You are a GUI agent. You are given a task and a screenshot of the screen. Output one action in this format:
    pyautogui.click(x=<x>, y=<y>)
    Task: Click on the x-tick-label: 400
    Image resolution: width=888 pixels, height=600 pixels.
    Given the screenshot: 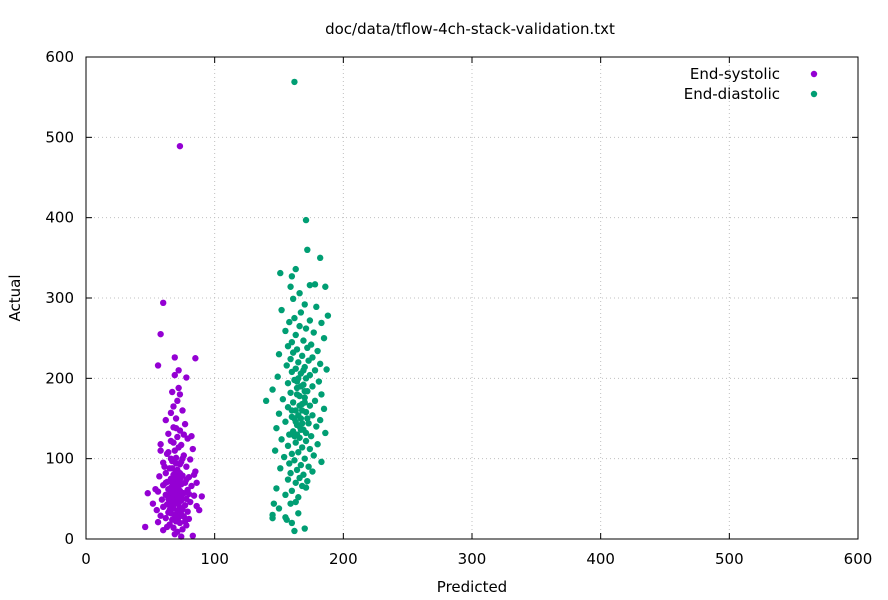 What is the action you would take?
    pyautogui.click(x=600, y=559)
    